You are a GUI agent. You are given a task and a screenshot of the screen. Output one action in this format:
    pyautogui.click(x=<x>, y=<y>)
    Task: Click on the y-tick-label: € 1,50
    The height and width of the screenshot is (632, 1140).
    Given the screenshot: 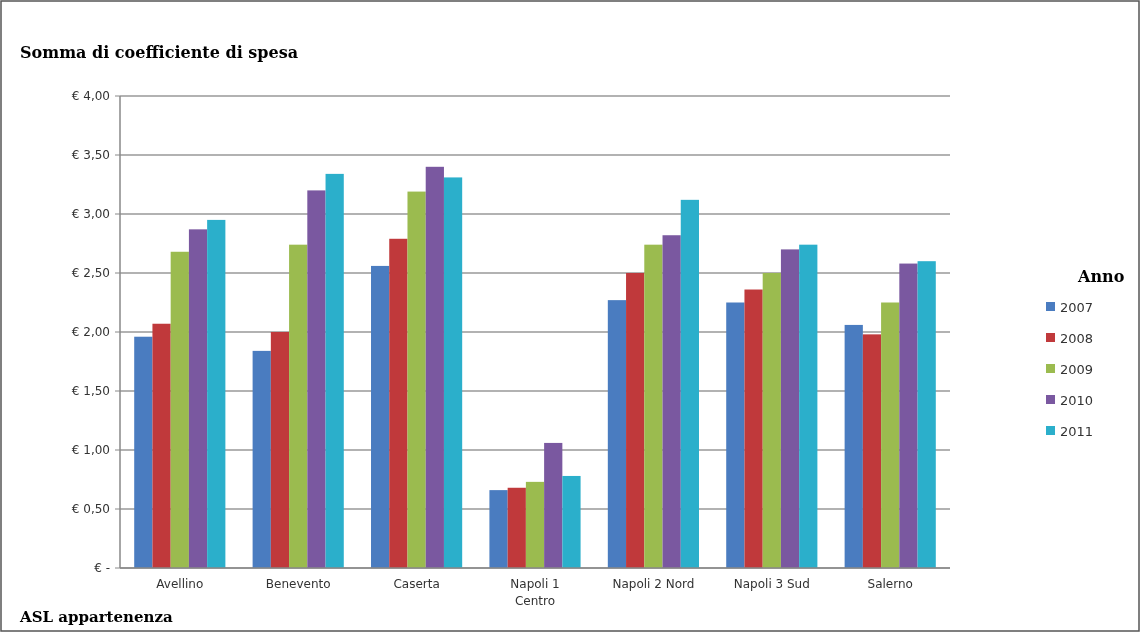 What is the action you would take?
    pyautogui.click(x=90, y=391)
    